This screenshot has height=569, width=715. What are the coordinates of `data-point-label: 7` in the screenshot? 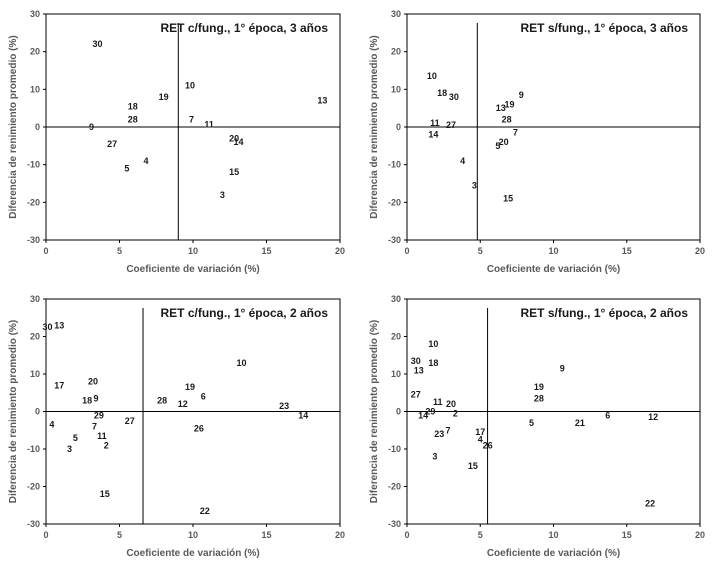 It's located at (515, 133).